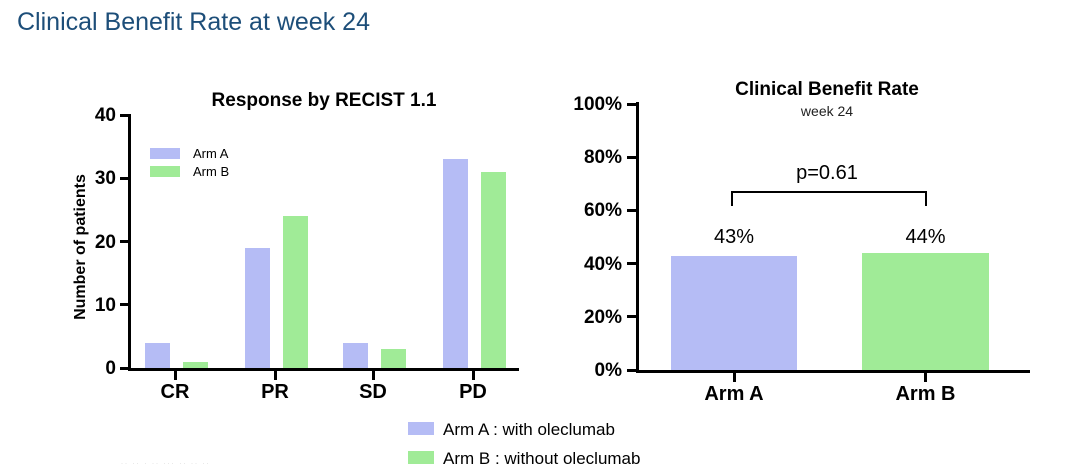  What do you see at coordinates (421, 428) in the screenshot?
I see `figure-legend-swatch-arm-a` at bounding box center [421, 428].